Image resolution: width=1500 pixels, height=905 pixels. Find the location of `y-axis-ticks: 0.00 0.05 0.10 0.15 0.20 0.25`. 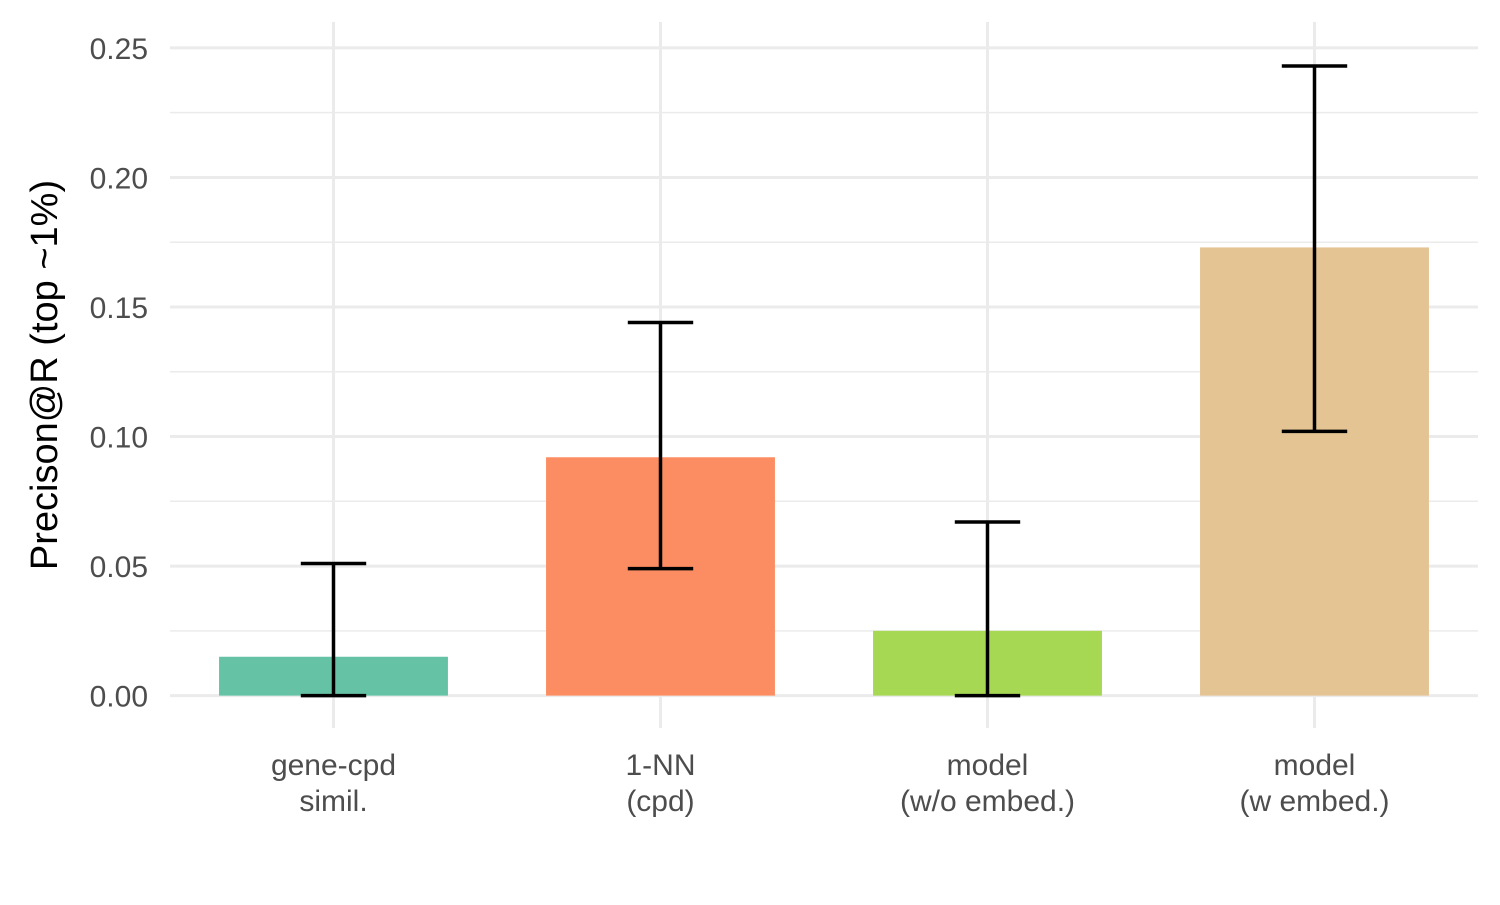

y-axis-ticks: 0.00 0.05 0.10 0.15 0.20 0.25 is located at coordinates (119, 373).